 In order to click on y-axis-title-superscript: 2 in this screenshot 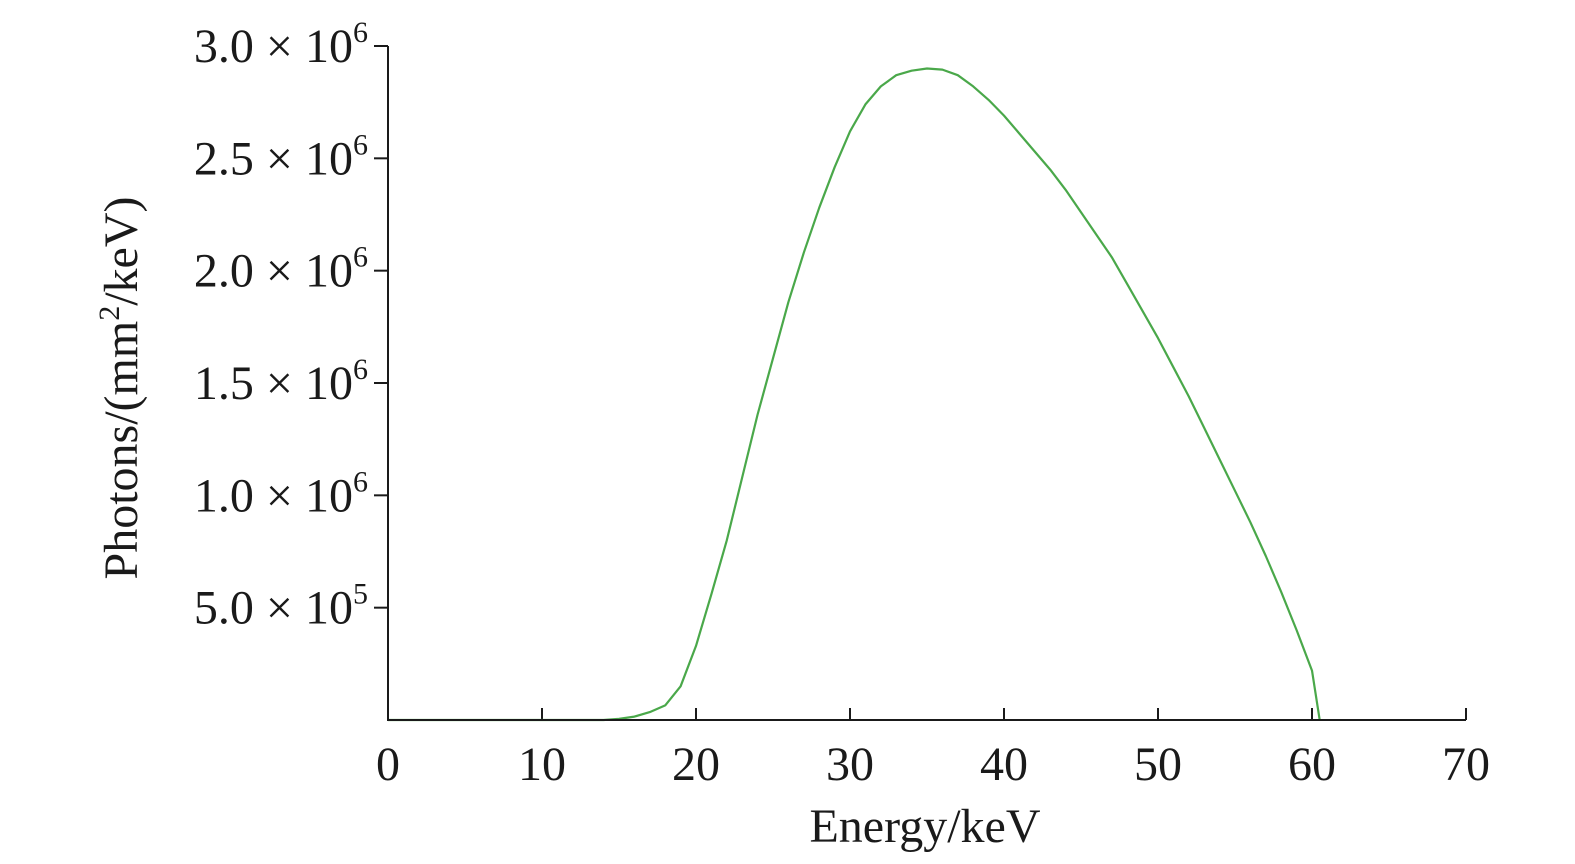, I will do `click(109, 313)`.